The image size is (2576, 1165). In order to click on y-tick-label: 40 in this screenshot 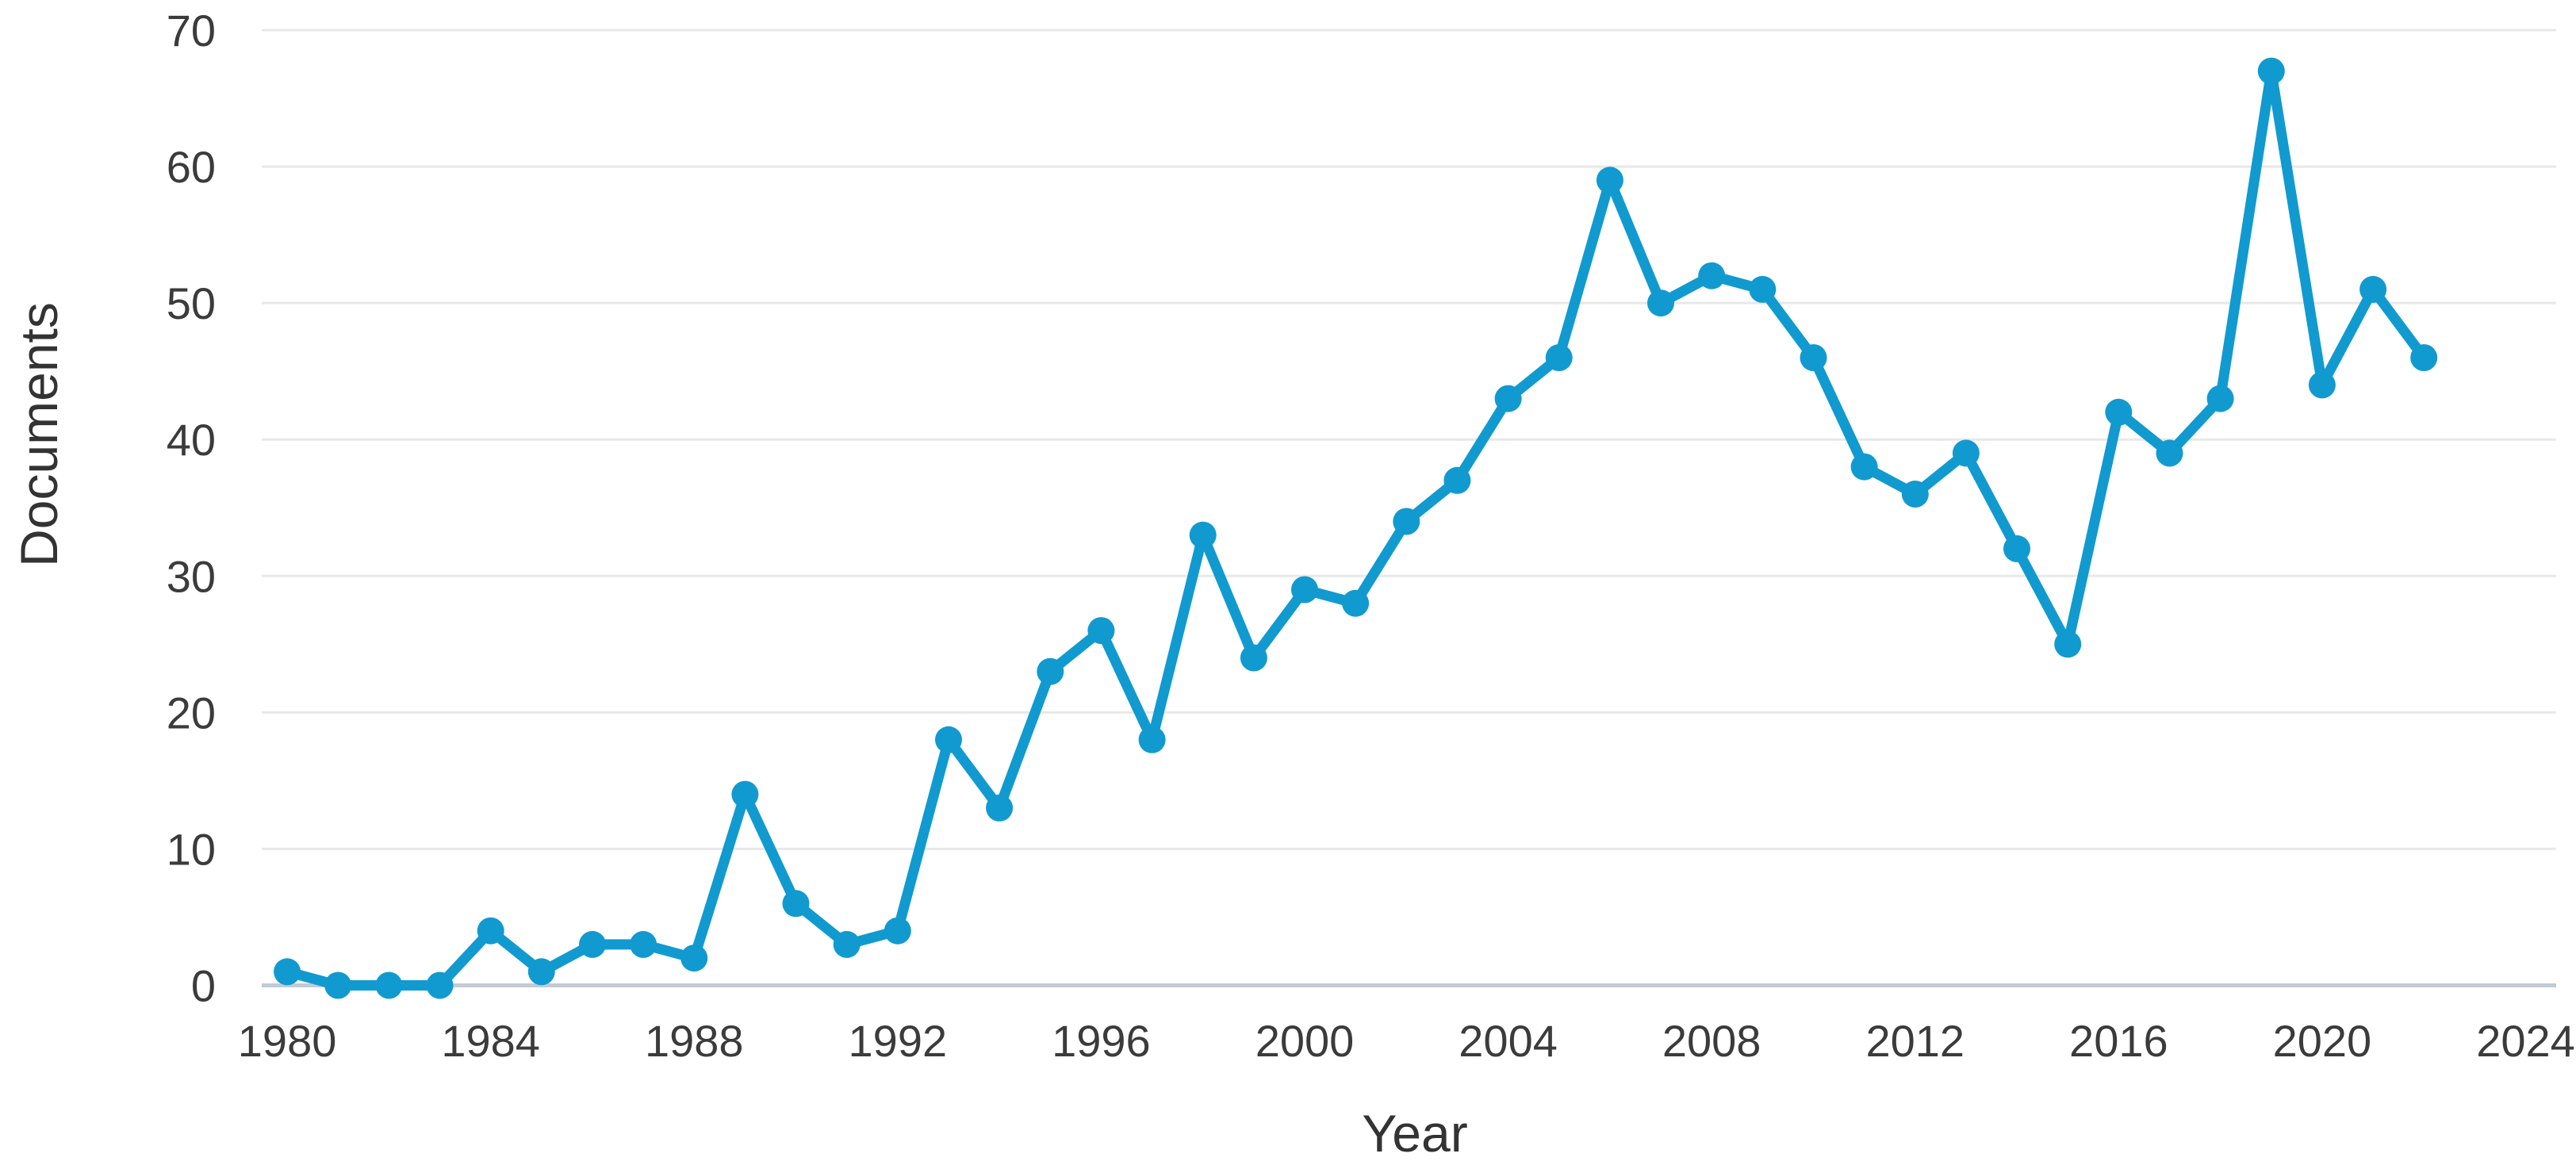, I will do `click(191, 440)`.